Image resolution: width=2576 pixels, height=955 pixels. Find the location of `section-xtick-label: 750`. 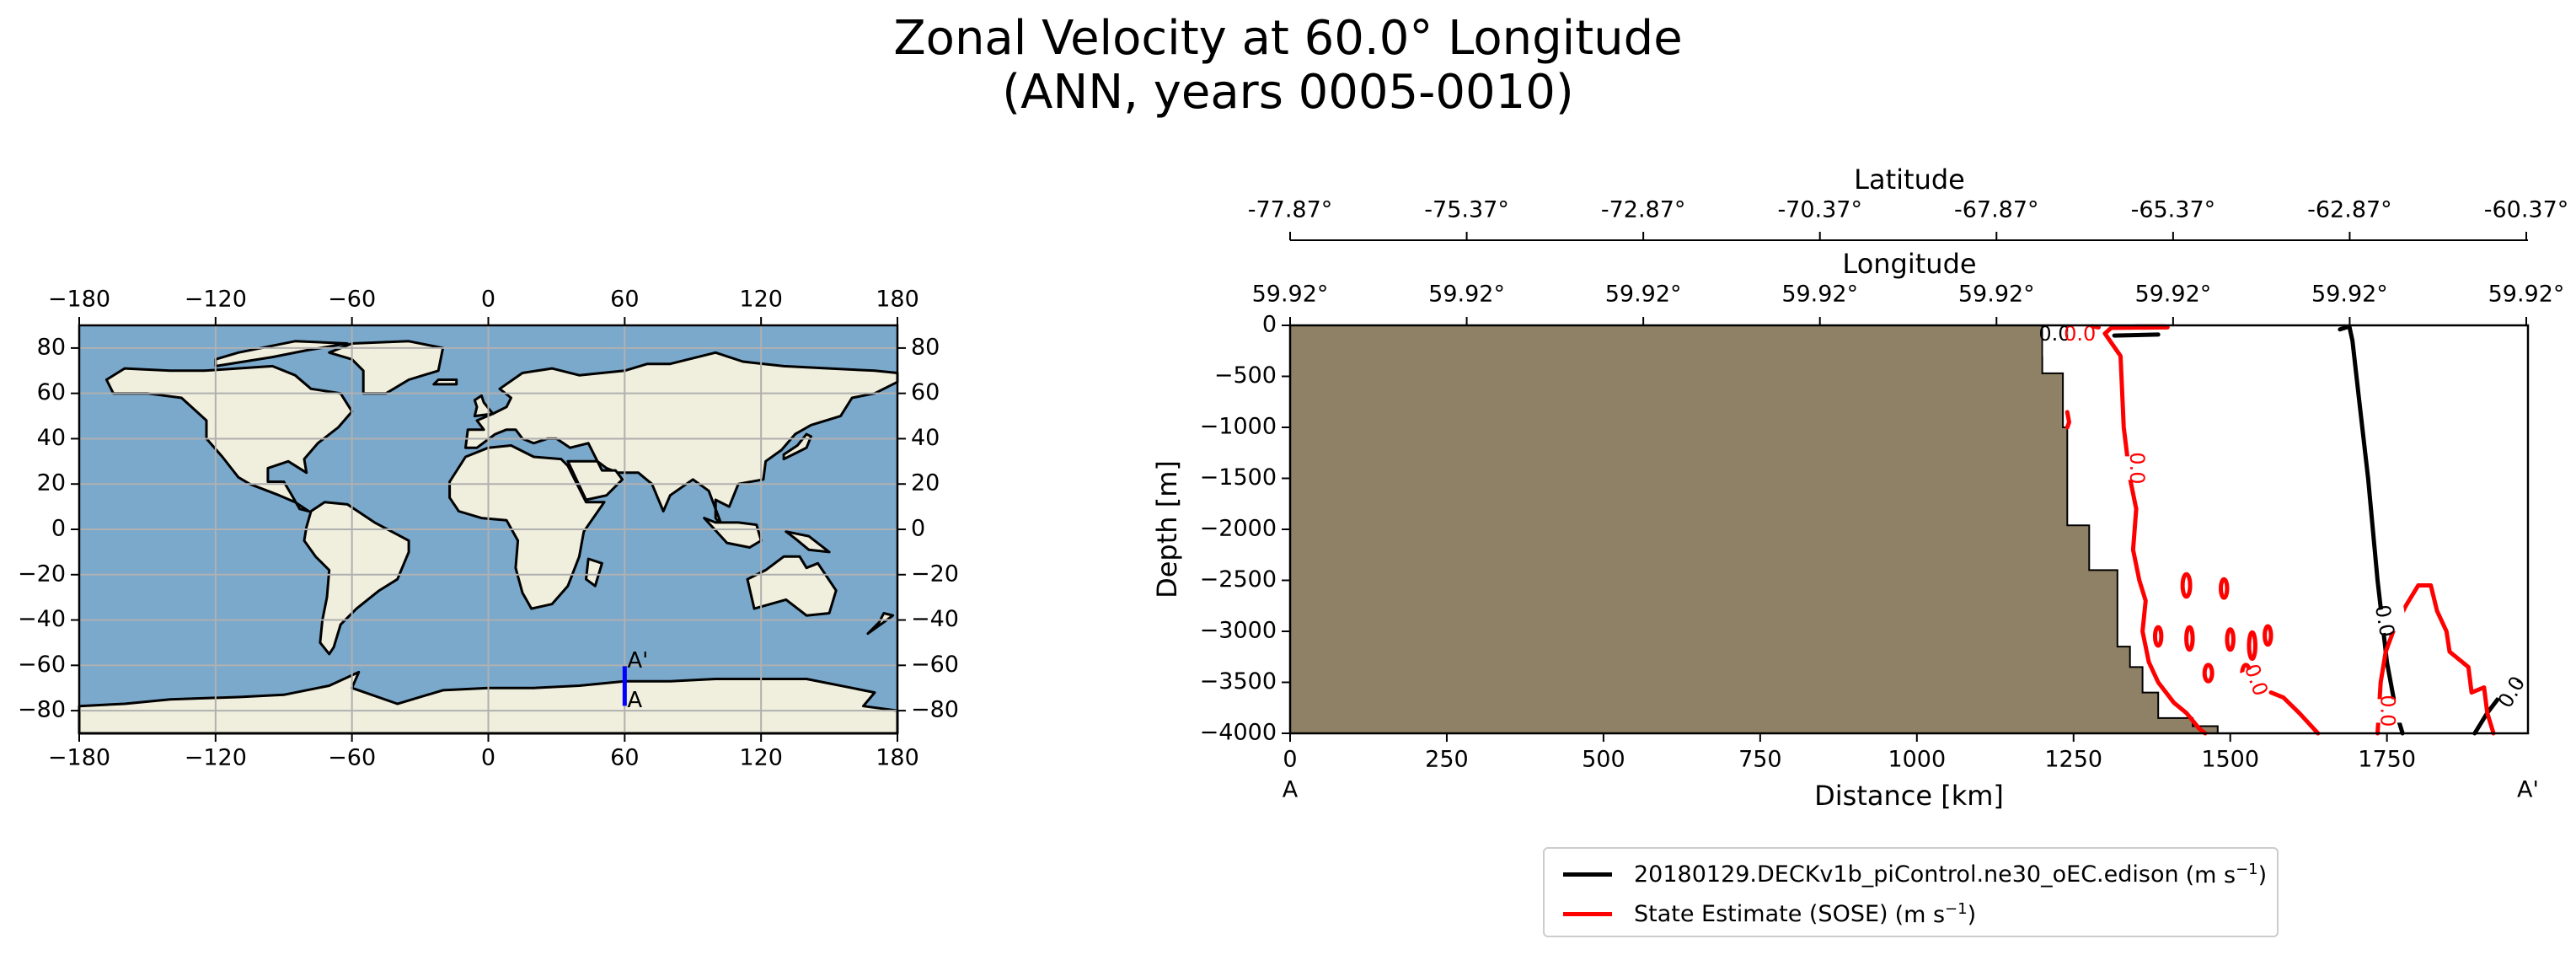

section-xtick-label: 750 is located at coordinates (1760, 760).